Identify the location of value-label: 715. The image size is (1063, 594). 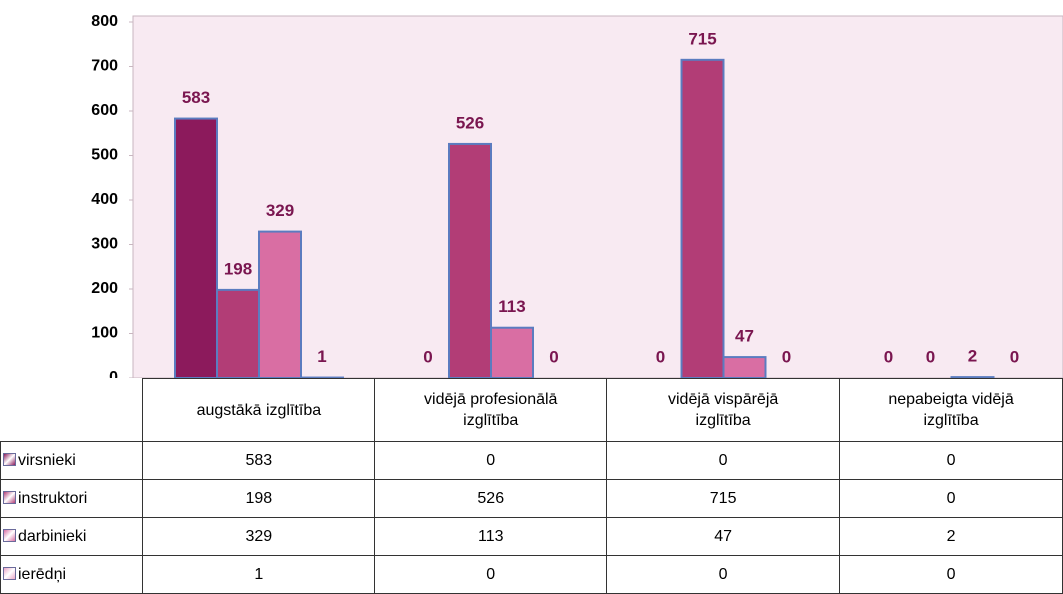
(702, 38).